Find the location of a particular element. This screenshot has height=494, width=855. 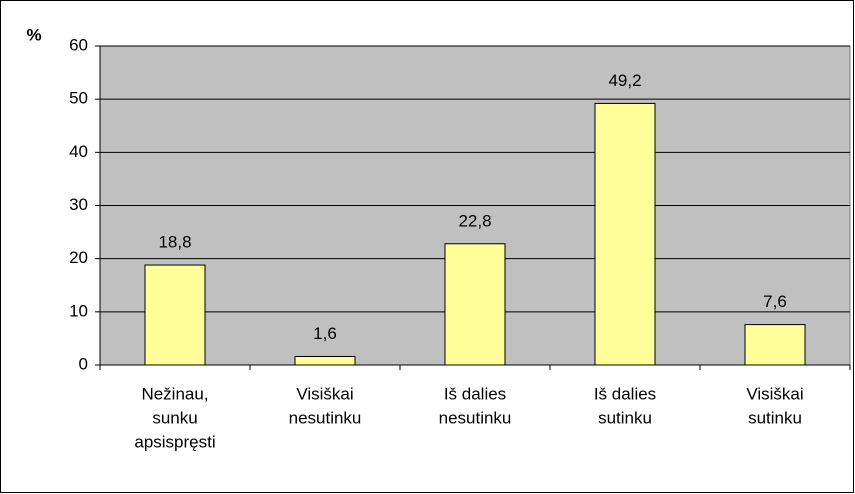

y-tick-label: 40 is located at coordinates (78, 151).